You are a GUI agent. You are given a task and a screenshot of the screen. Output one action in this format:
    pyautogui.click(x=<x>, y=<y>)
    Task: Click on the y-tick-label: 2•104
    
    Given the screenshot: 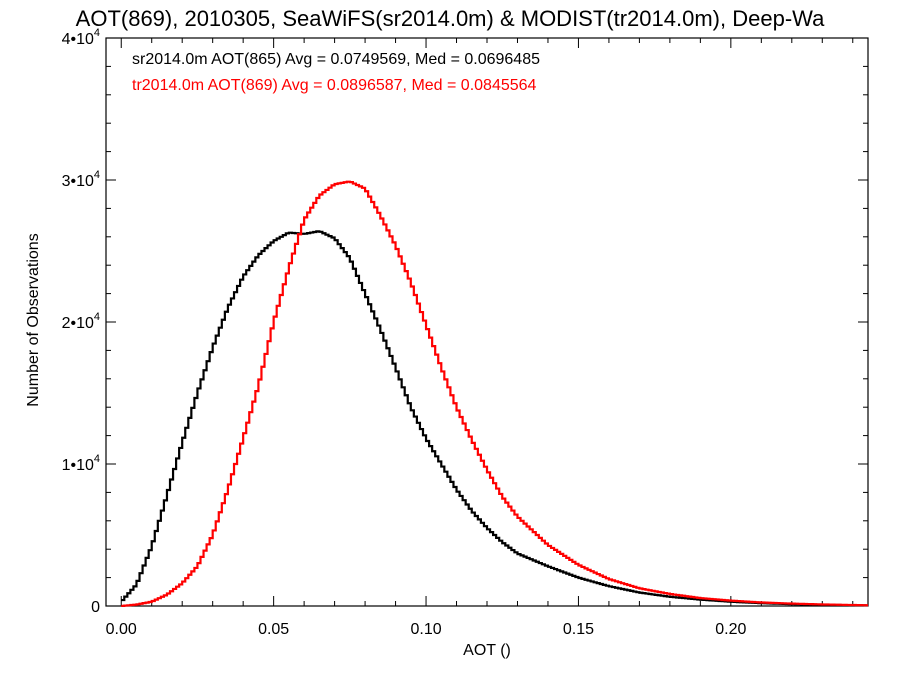 What is the action you would take?
    pyautogui.click(x=81, y=321)
    